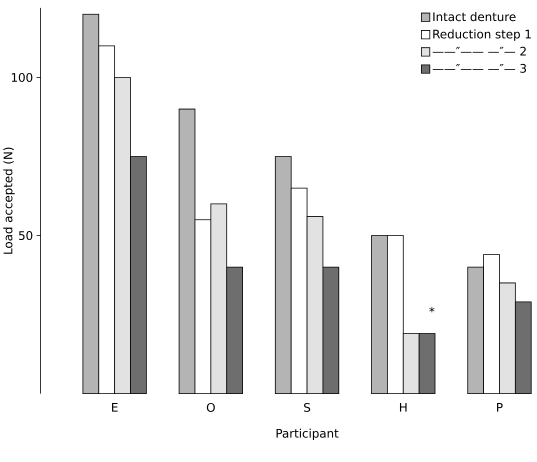  Describe the element at coordinates (307, 407) in the screenshot. I see `x-tick-label: S` at that location.